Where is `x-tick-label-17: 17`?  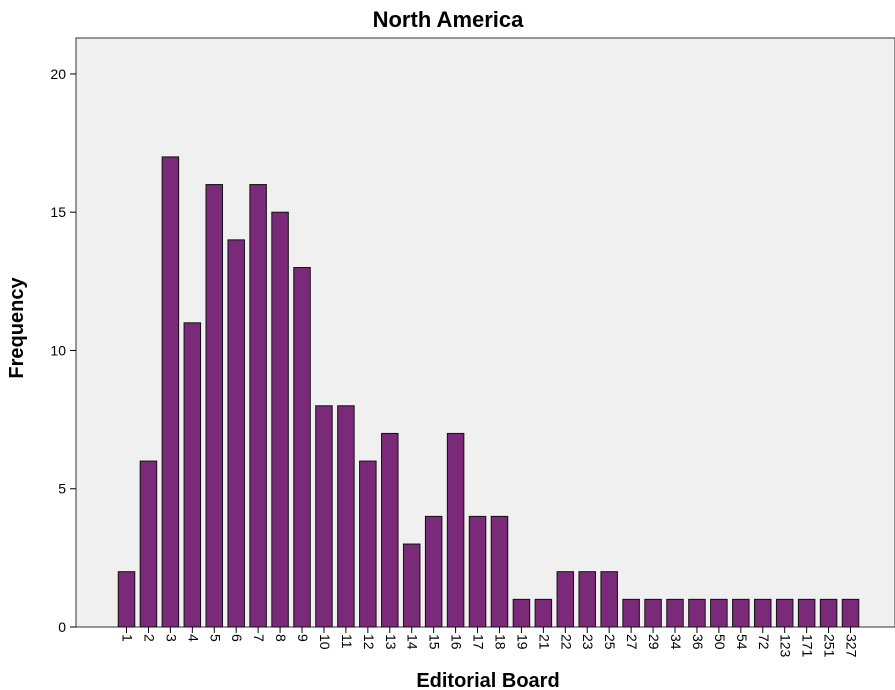 x-tick-label-17: 17 is located at coordinates (479, 642).